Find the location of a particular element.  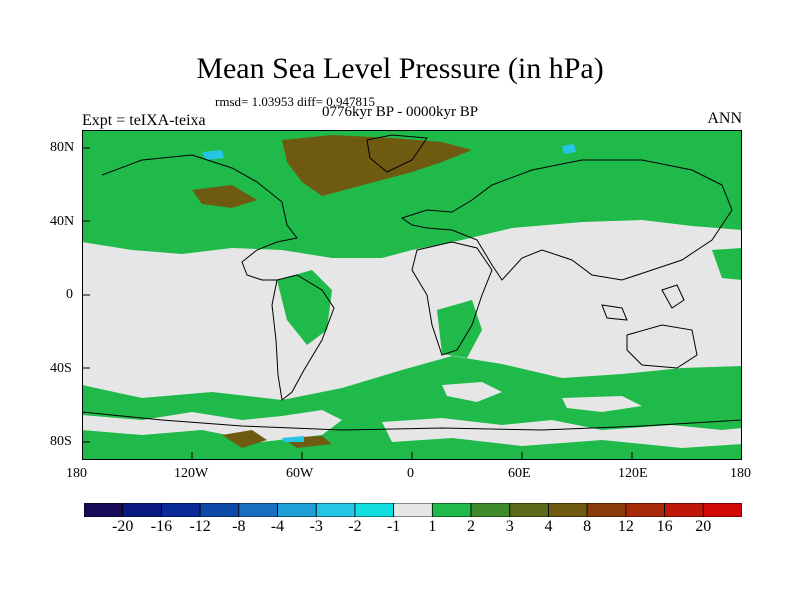

lon-label-60e: 60E is located at coordinates (519, 473).